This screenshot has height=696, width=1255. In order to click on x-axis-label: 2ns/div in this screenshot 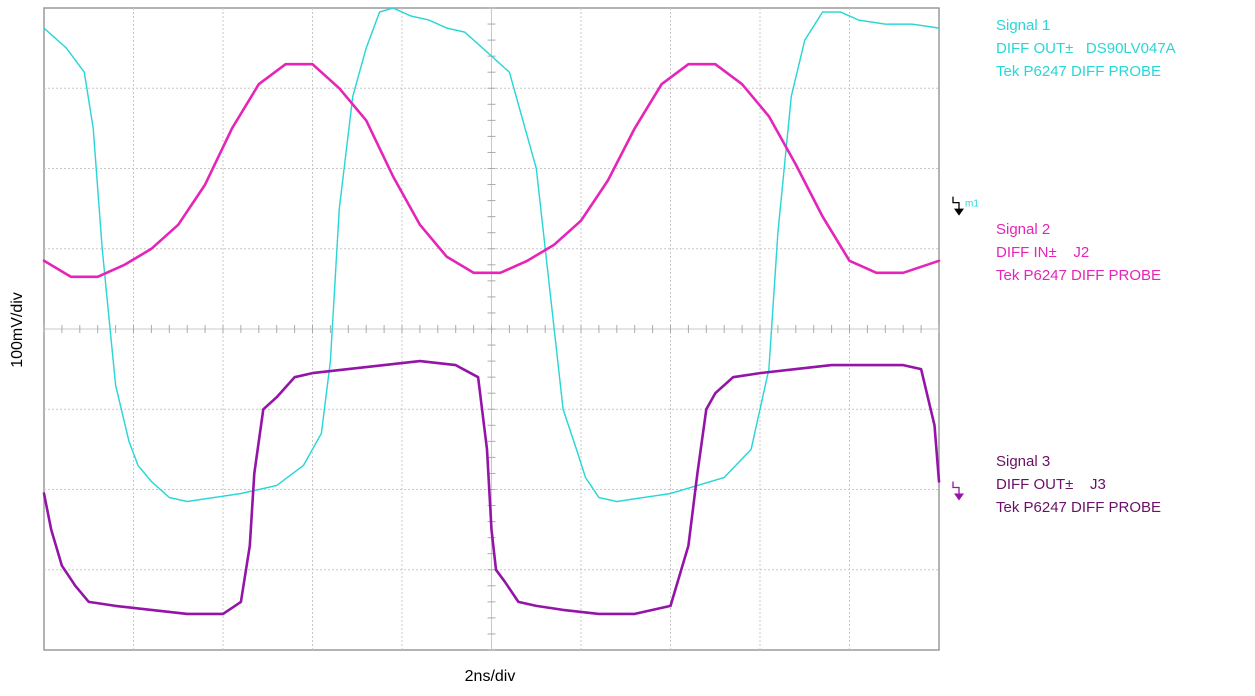, I will do `click(490, 676)`.